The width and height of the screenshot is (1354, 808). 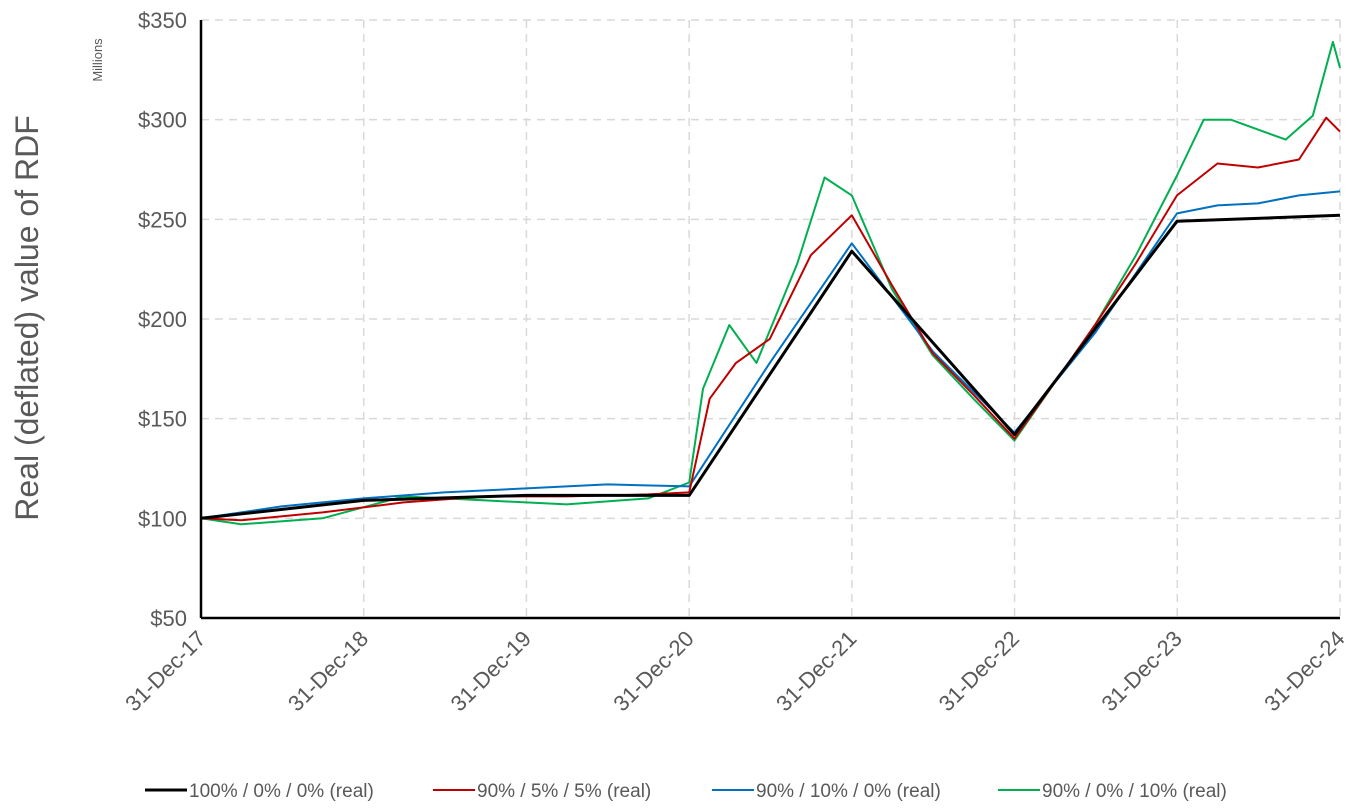 What do you see at coordinates (491, 671) in the screenshot?
I see `x-tick-label: 31-Dec-19` at bounding box center [491, 671].